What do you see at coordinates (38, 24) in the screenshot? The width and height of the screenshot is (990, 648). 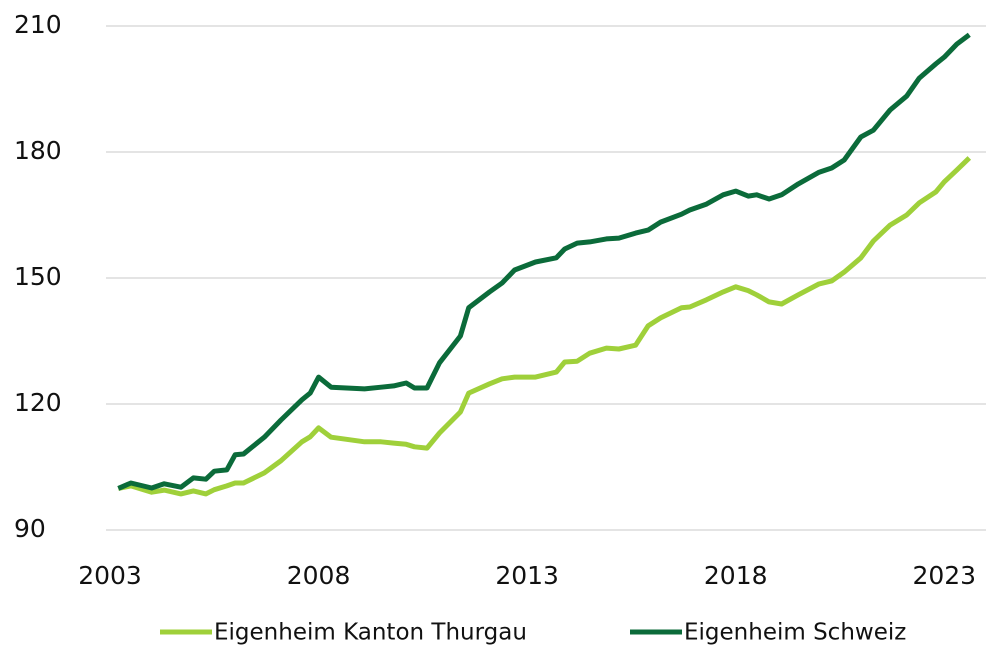 I see `y-tick-label: 210` at bounding box center [38, 24].